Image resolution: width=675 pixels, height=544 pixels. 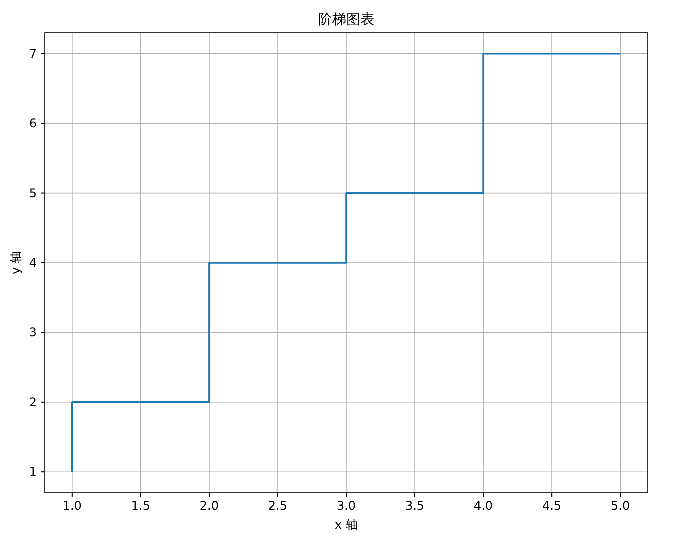 What do you see at coordinates (140, 506) in the screenshot?
I see `x-tick-label: 1.5` at bounding box center [140, 506].